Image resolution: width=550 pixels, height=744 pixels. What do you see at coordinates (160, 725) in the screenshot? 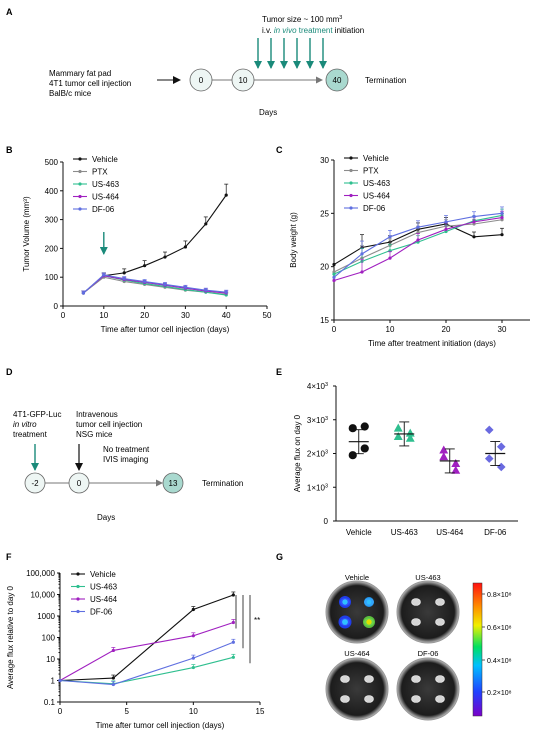
I see `x-axis-label: Time after tumor cell injection (days)` at bounding box center [160, 725].